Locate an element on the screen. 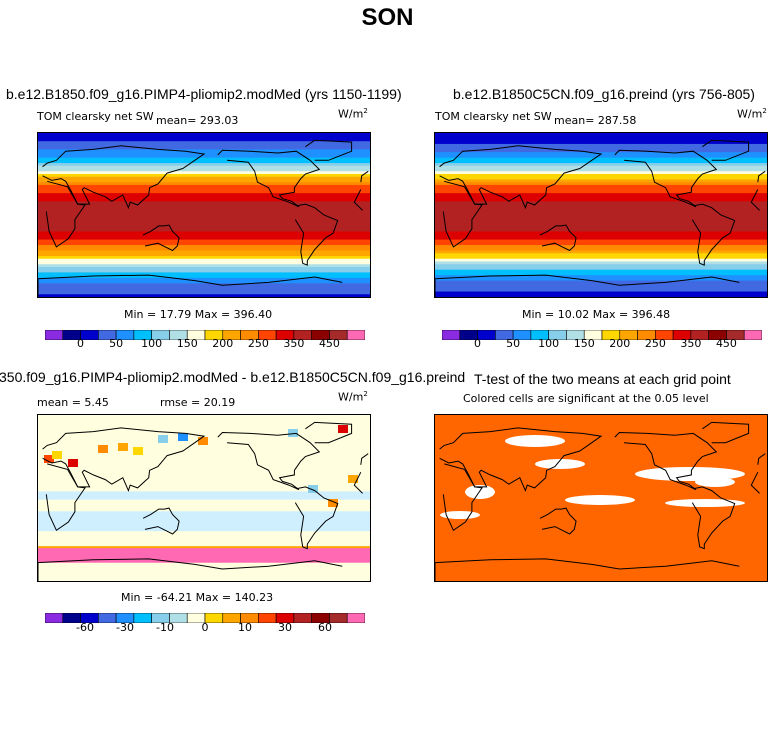 This screenshot has width=775, height=732. variable-label-top-right: TOM clearsky net SW is located at coordinates (493, 116).